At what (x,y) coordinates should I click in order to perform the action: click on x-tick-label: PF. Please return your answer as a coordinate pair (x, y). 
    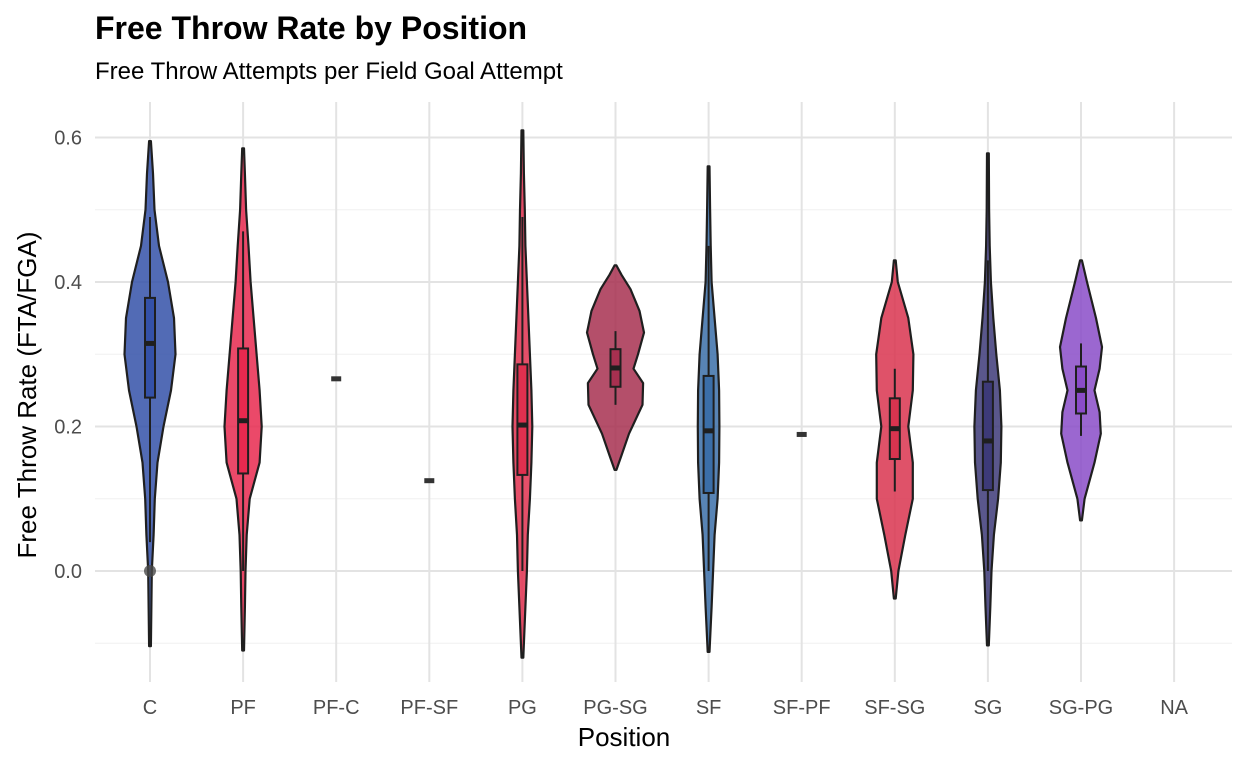
    Looking at the image, I should click on (243, 708).